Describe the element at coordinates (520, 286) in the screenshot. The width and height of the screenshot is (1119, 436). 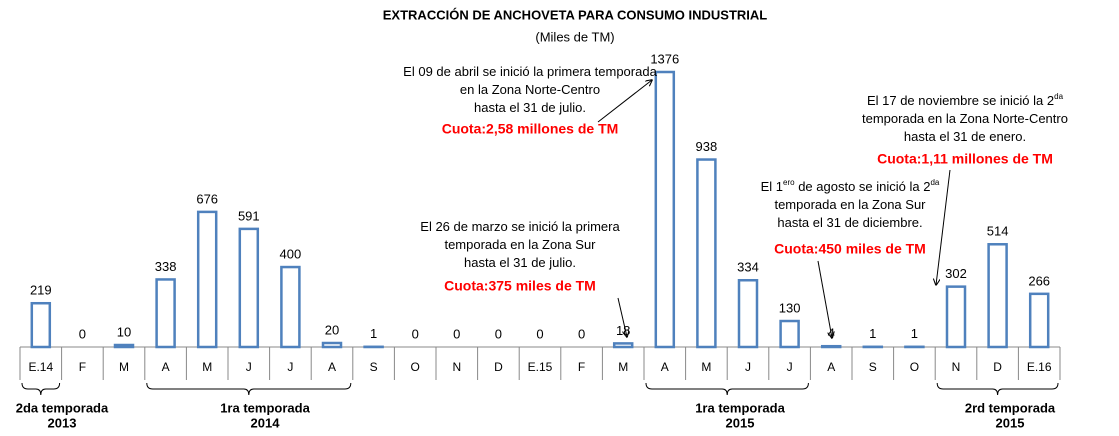
I see `annotation-quota: Cuota:375 miles de TM` at that location.